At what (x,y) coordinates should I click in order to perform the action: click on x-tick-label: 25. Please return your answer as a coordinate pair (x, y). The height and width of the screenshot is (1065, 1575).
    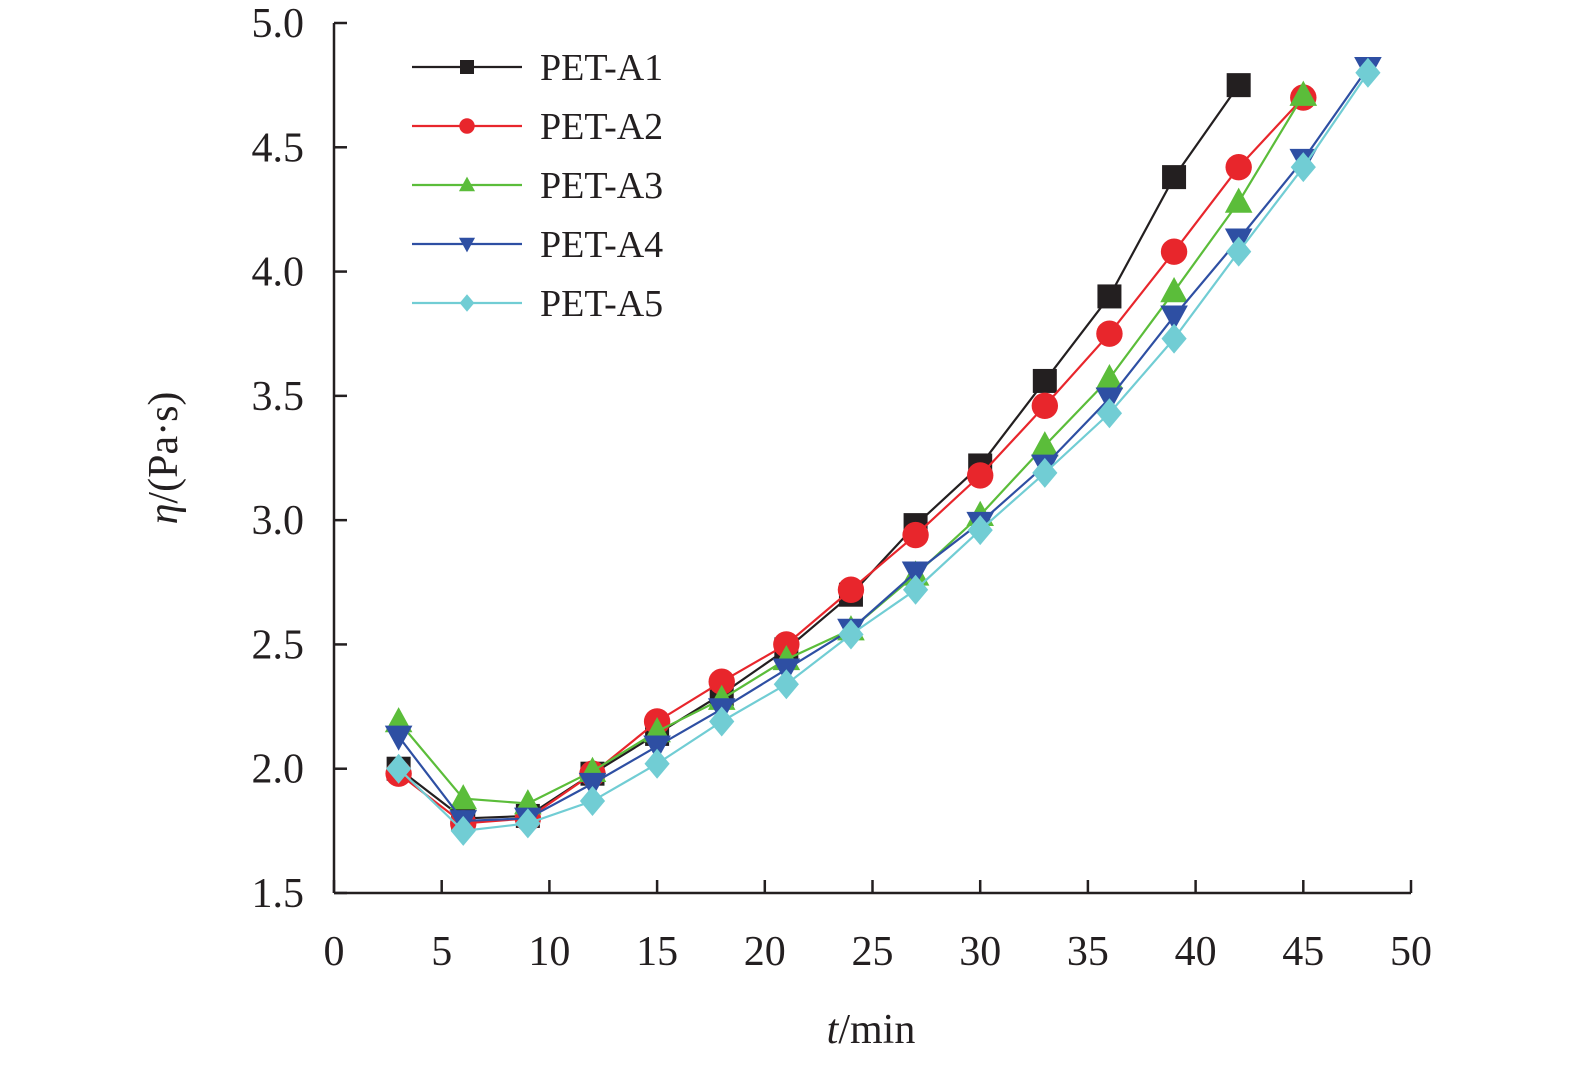
    Looking at the image, I should click on (873, 952).